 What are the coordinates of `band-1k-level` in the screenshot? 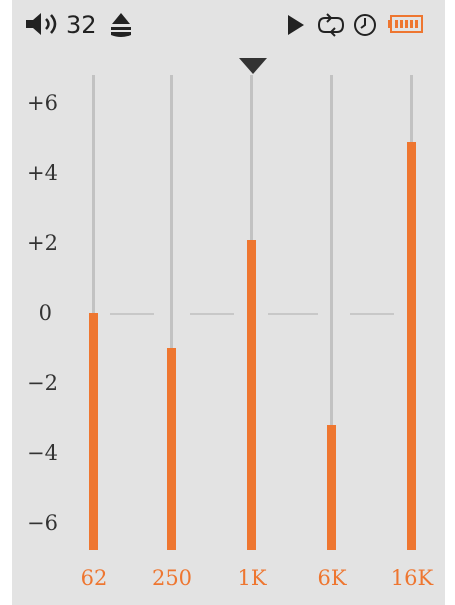 It's located at (251, 394).